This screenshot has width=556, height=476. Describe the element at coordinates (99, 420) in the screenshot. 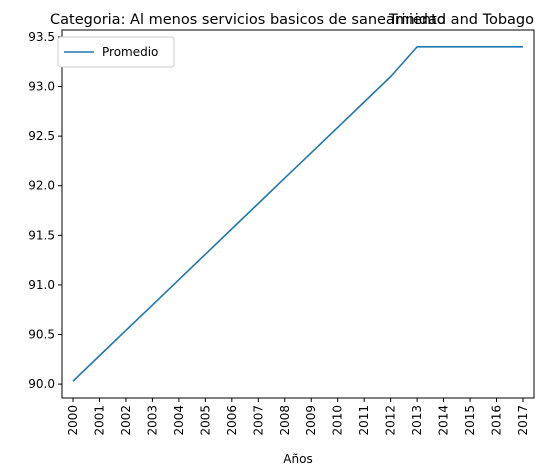

I see `x-tick-label: 2001` at that location.